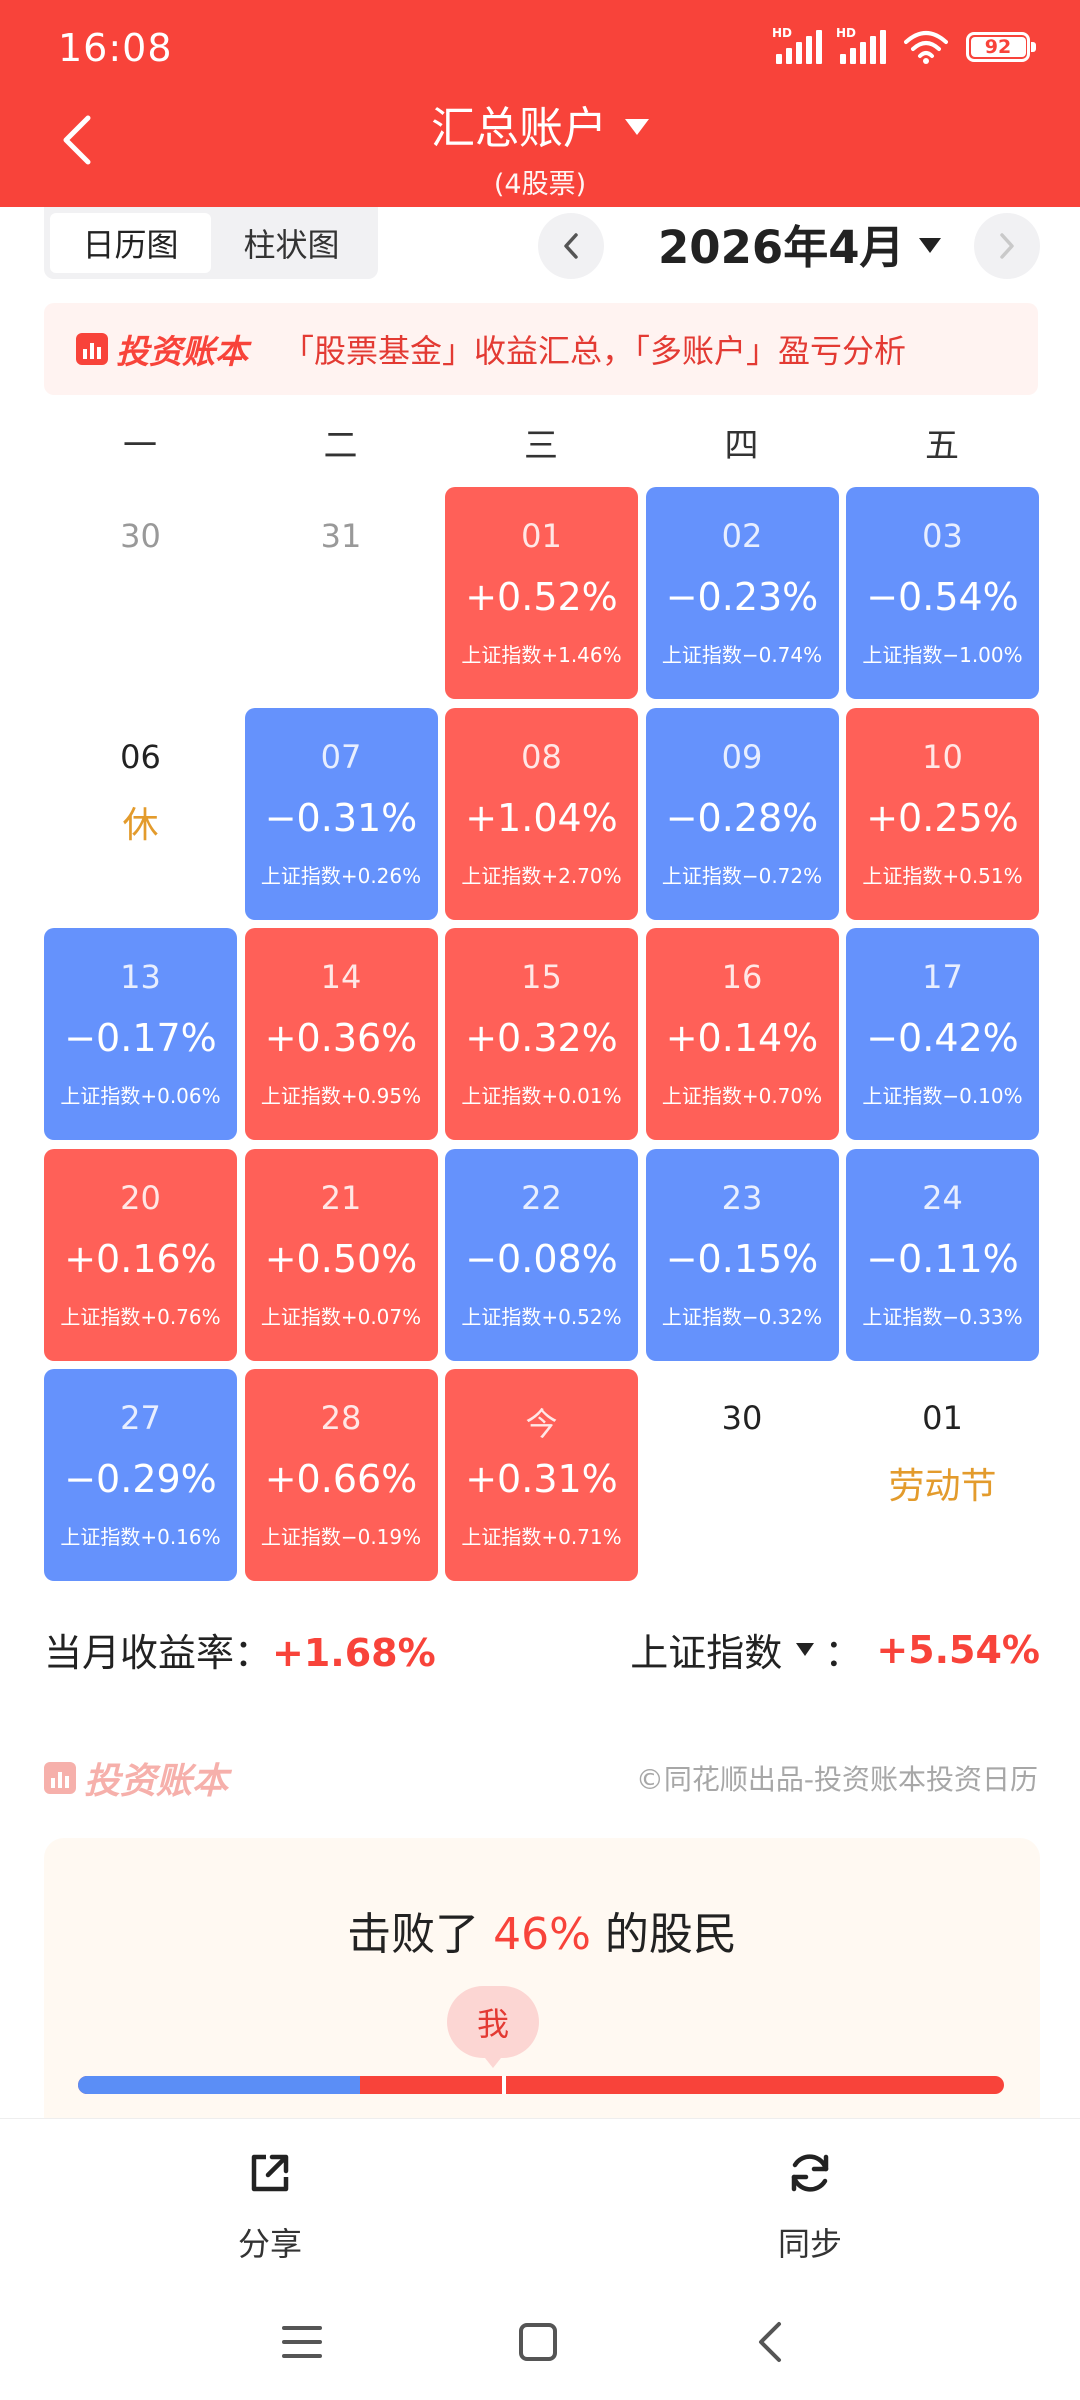 The height and width of the screenshot is (2400, 1080). What do you see at coordinates (341, 875) in the screenshot?
I see `day-index-change: 上证指数+0.26%` at bounding box center [341, 875].